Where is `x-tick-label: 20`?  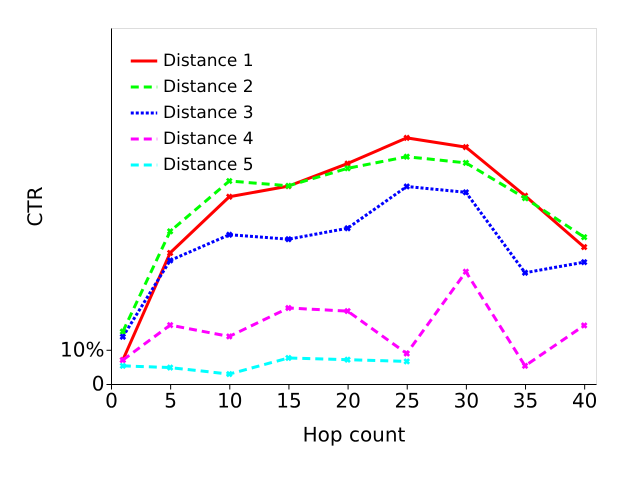 x-tick-label: 20 is located at coordinates (348, 400).